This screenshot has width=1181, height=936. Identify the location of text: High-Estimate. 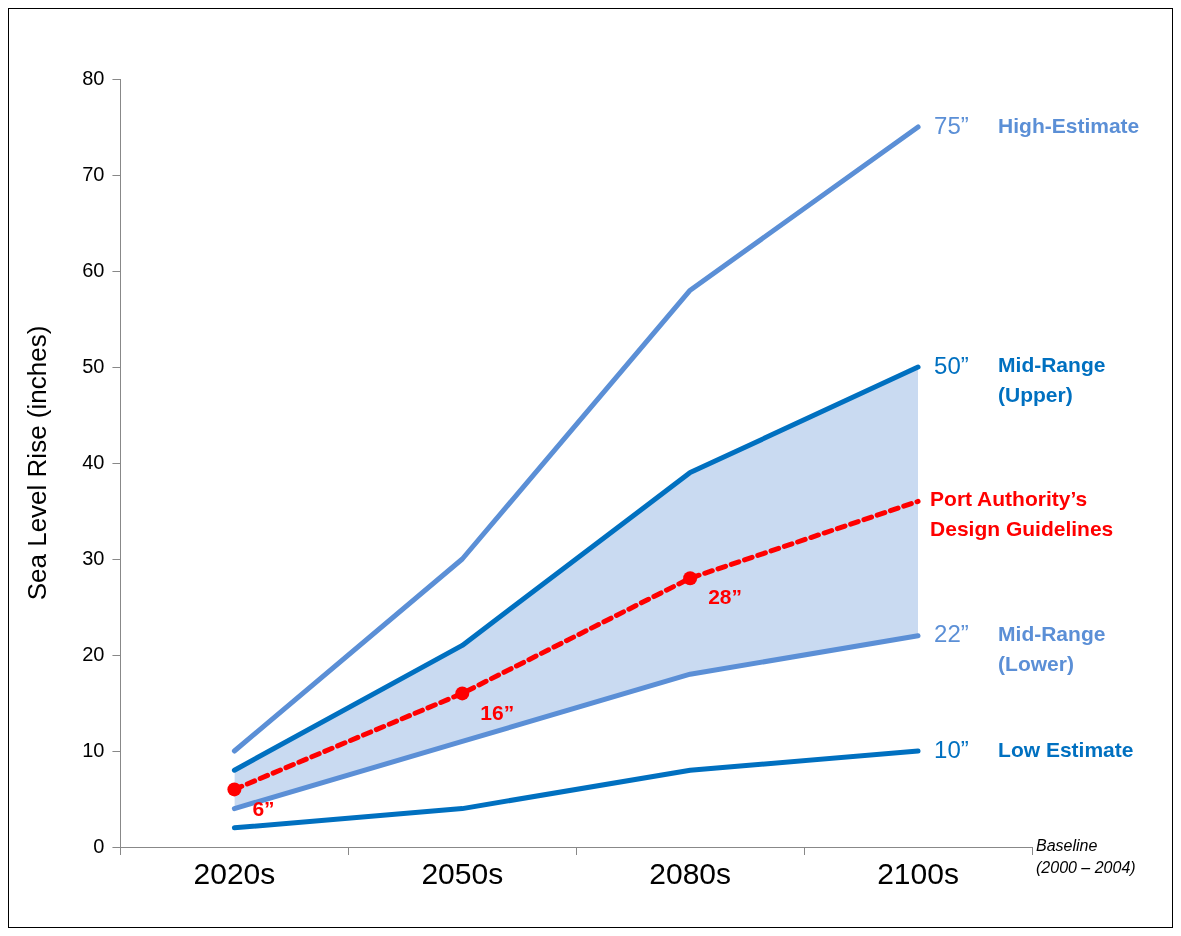
(1069, 125).